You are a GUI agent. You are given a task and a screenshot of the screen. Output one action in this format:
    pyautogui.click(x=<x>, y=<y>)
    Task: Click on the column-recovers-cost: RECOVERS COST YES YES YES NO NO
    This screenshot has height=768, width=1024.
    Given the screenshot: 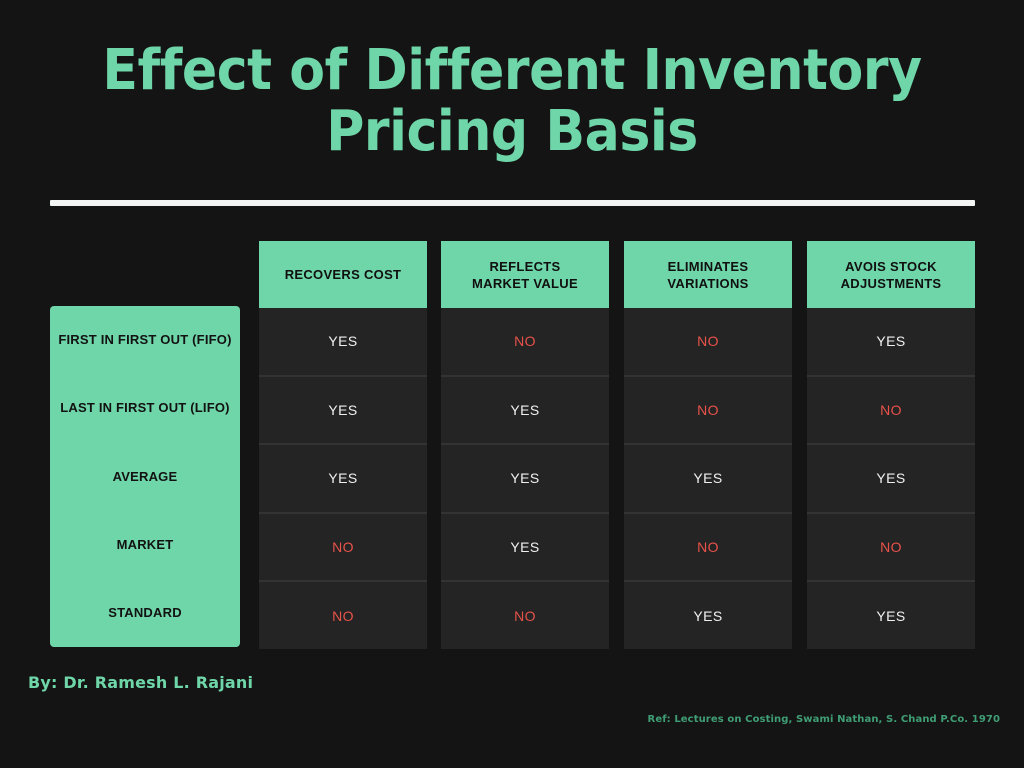 What is the action you would take?
    pyautogui.click(x=343, y=445)
    